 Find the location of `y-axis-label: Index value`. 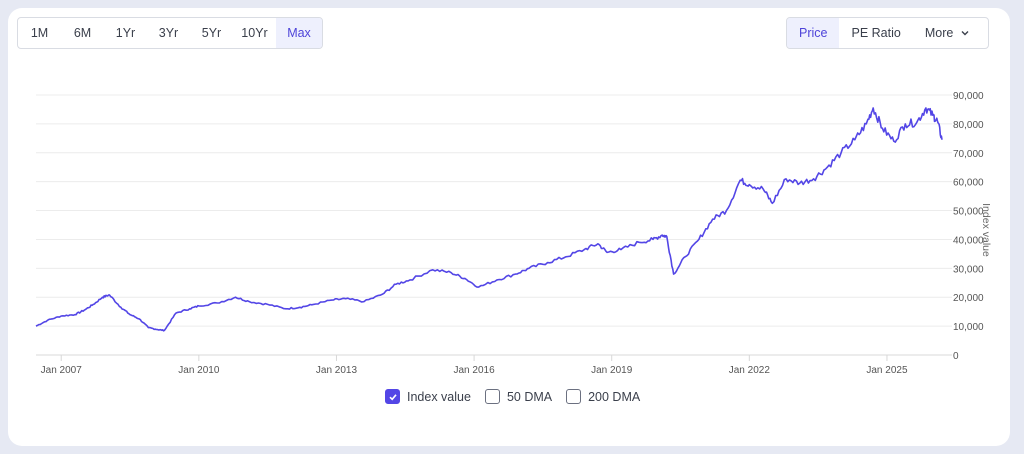

y-axis-label: Index value is located at coordinates (986, 230).